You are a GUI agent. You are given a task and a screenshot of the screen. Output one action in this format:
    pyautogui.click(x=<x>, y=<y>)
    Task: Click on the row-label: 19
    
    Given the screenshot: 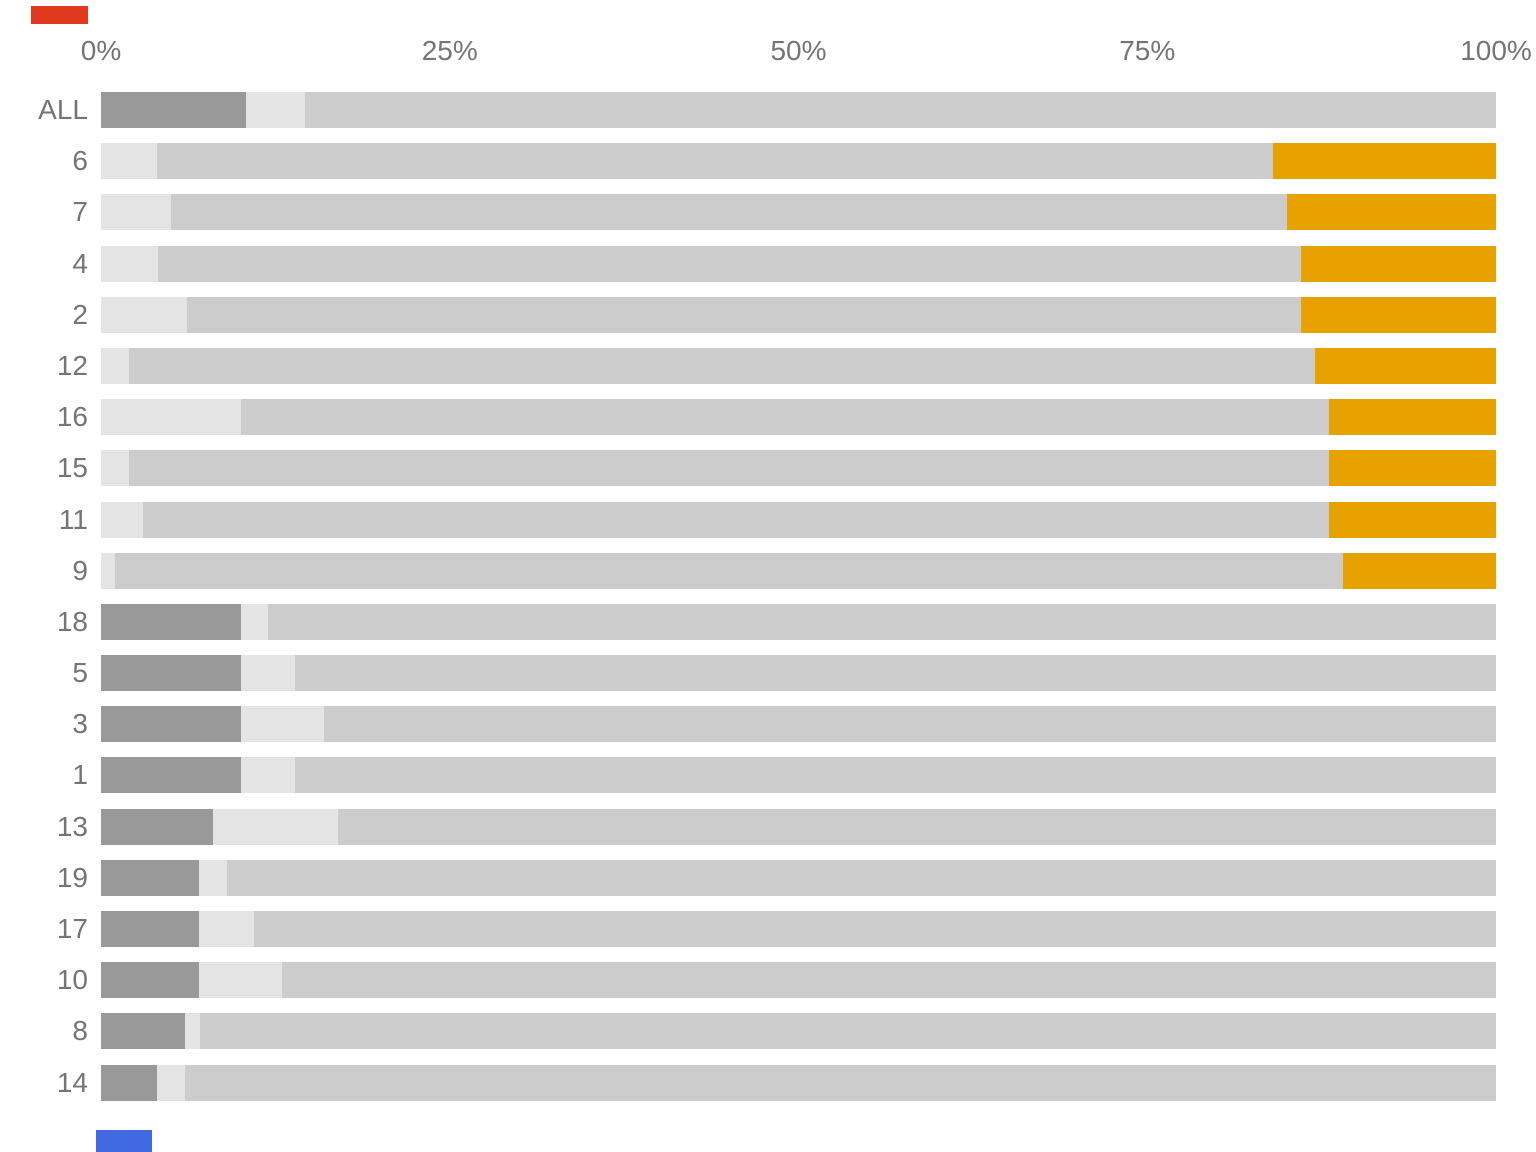 What is the action you would take?
    pyautogui.click(x=72, y=877)
    